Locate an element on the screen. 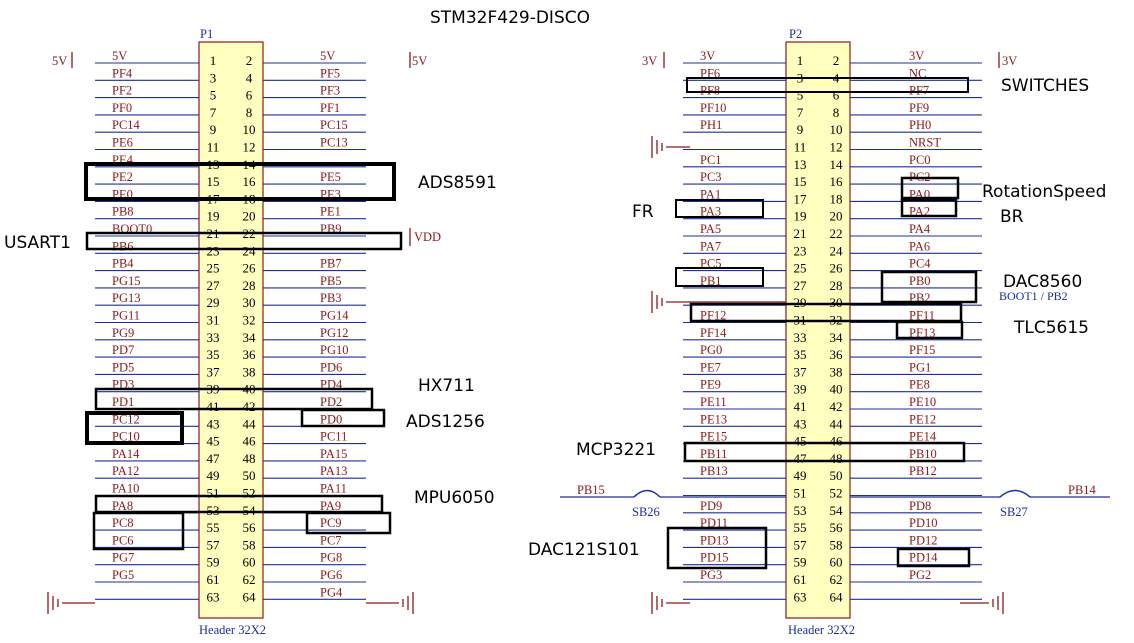 The image size is (1134, 643). box-pd14 is located at coordinates (933, 557).